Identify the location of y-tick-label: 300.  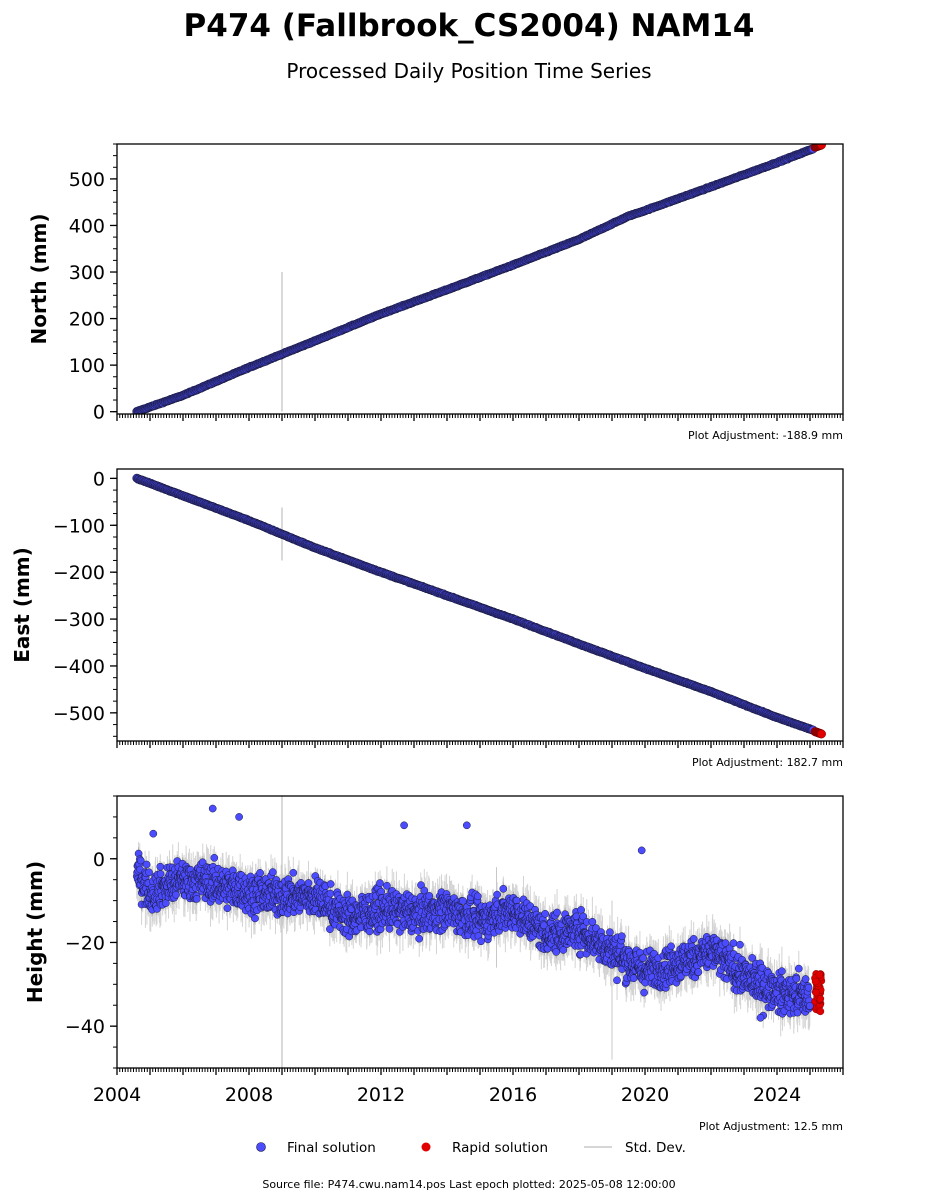
(87, 273).